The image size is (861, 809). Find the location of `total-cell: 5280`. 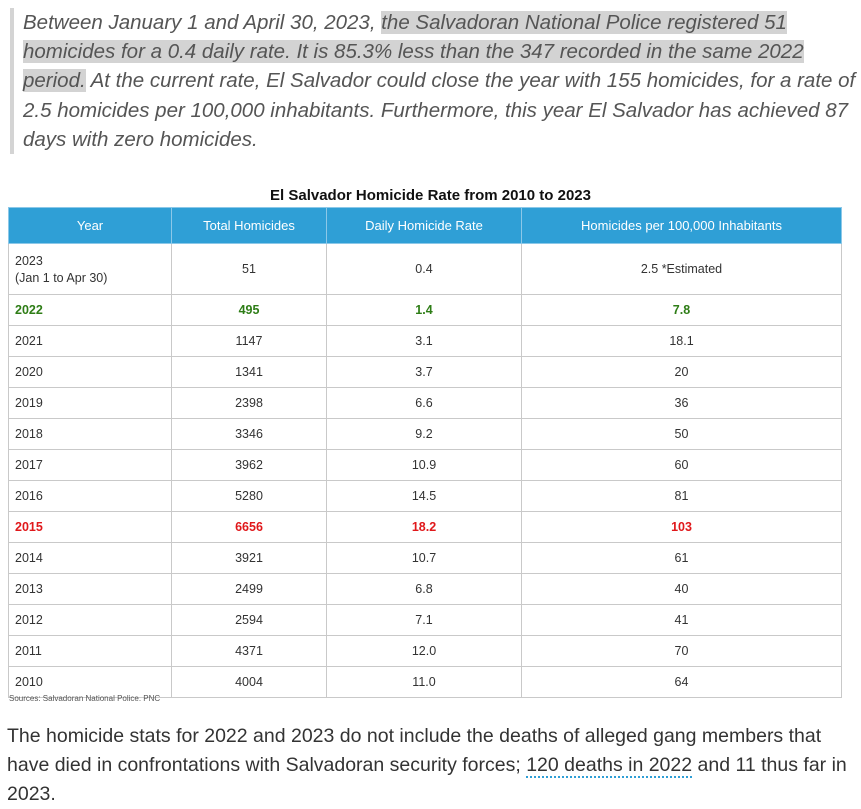

total-cell: 5280 is located at coordinates (249, 496).